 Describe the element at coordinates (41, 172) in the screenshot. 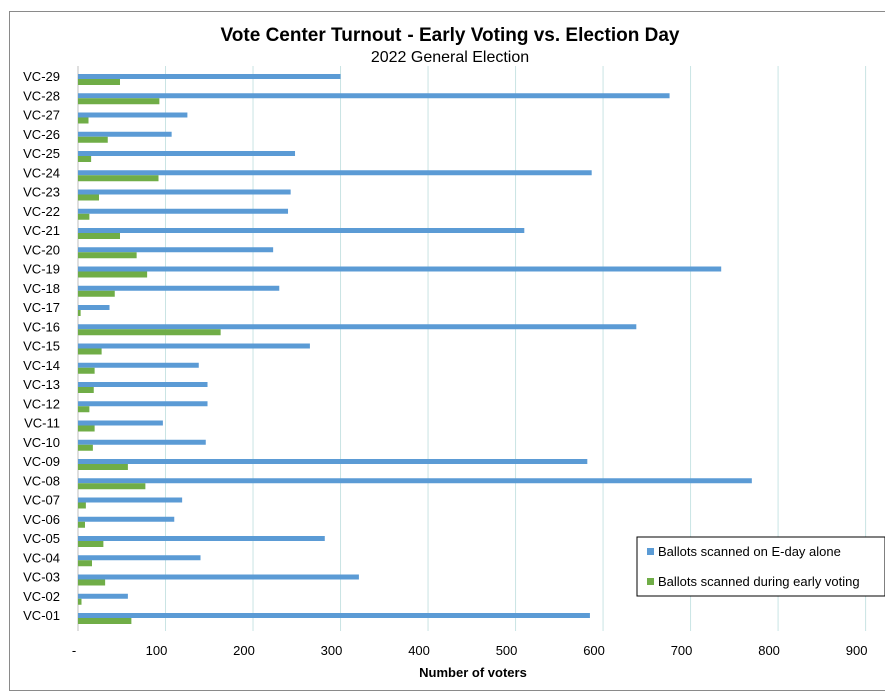

I see `y-tick-label: VC-24` at that location.